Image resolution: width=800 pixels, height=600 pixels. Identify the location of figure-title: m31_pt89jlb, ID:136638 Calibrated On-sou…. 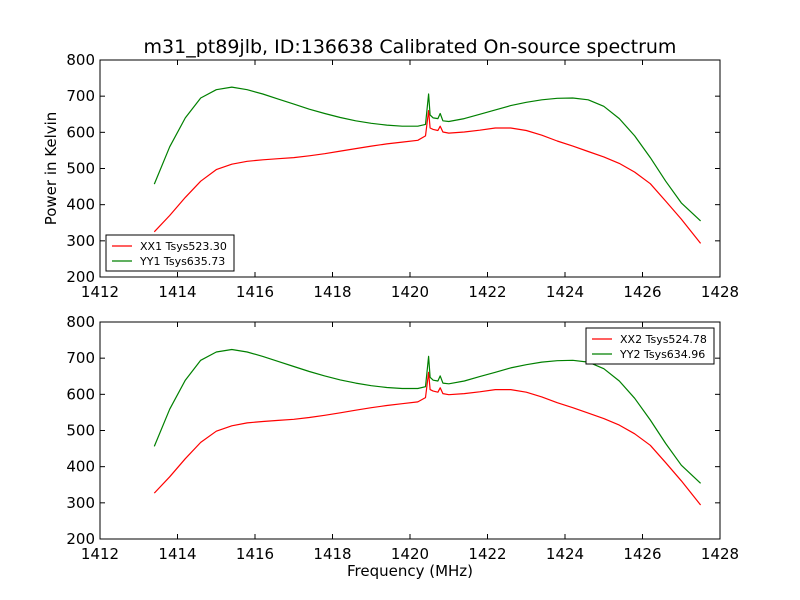
(410, 47).